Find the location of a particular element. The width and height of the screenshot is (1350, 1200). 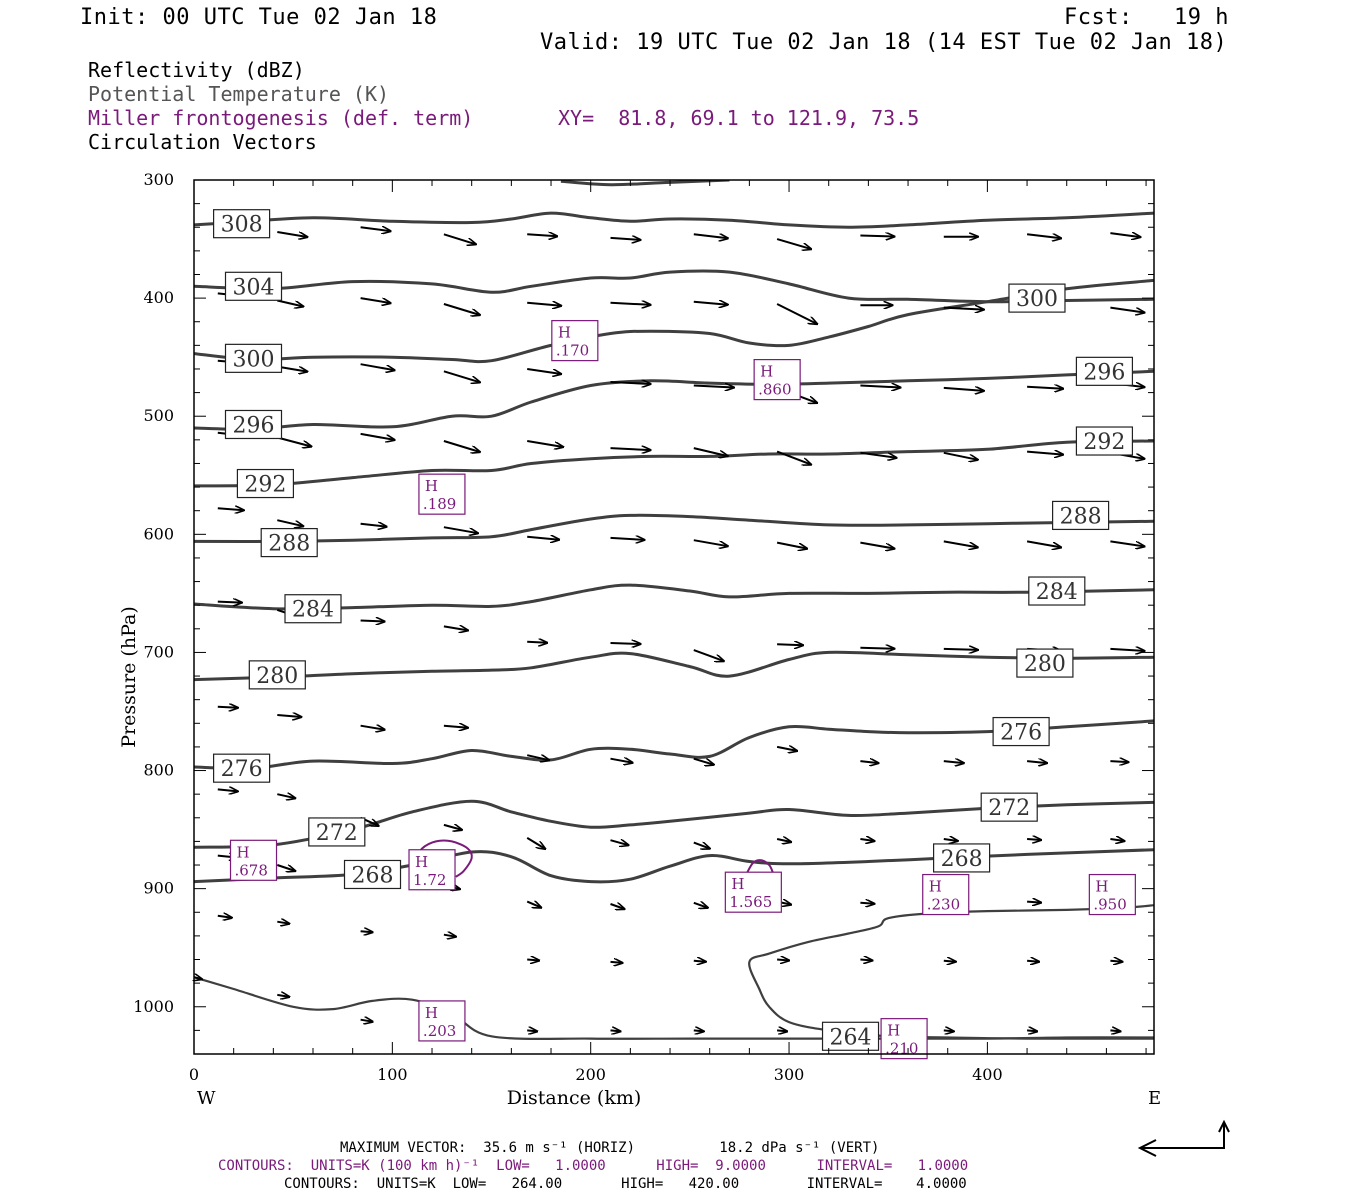

theta-label-text: 276 is located at coordinates (242, 769).